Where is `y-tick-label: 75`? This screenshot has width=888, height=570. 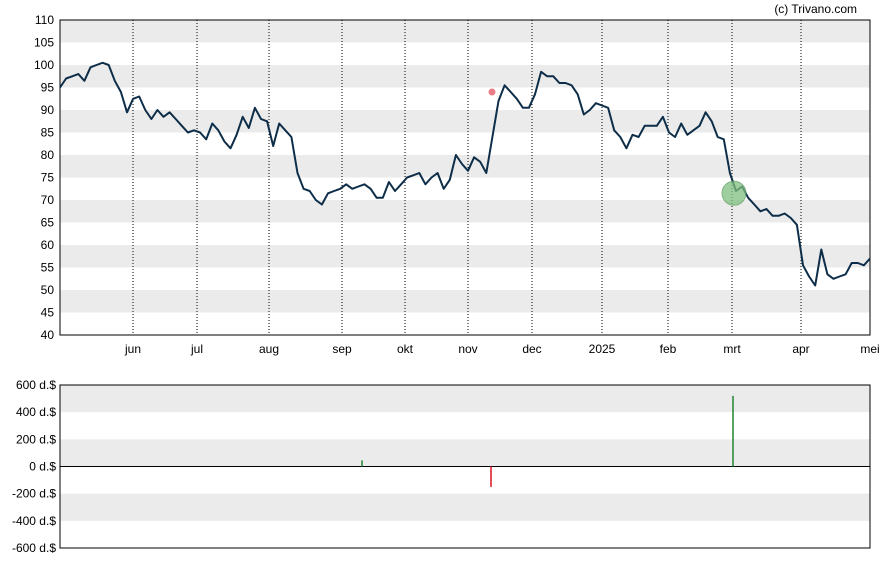
y-tick-label: 75 is located at coordinates (48, 178).